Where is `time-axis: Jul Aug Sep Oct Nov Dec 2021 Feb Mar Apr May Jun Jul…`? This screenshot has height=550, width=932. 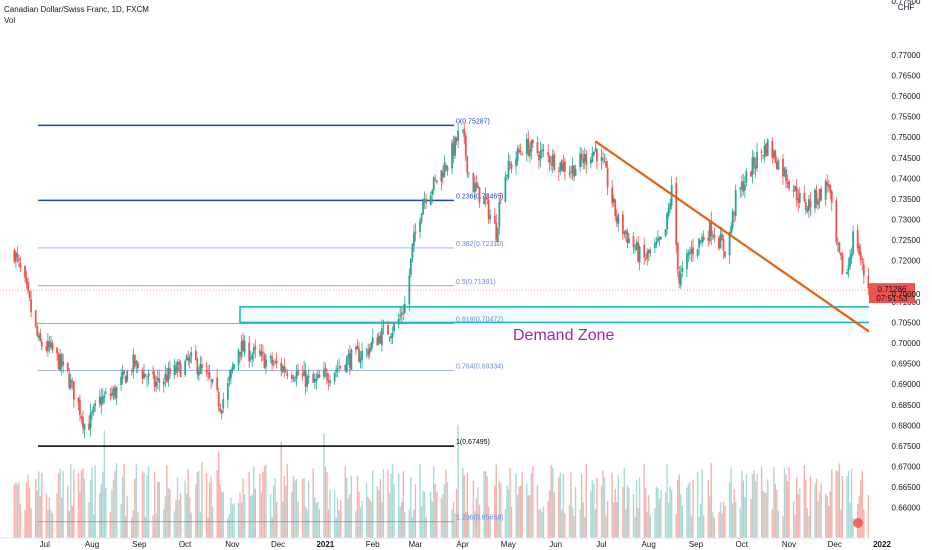
time-axis: Jul Aug Sep Oct Nov Dec 2021 Feb Mar Apr May Jun Jul… is located at coordinates (466, 543).